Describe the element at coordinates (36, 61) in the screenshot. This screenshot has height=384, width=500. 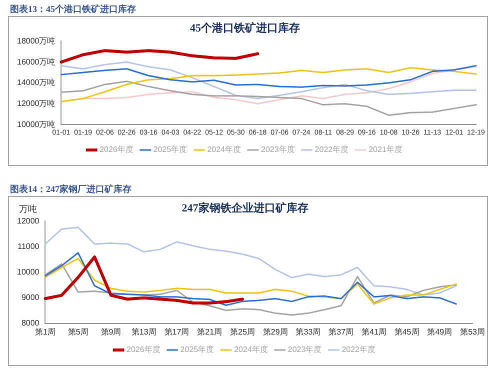
I see `y-tick-label: 16000万吨` at that location.